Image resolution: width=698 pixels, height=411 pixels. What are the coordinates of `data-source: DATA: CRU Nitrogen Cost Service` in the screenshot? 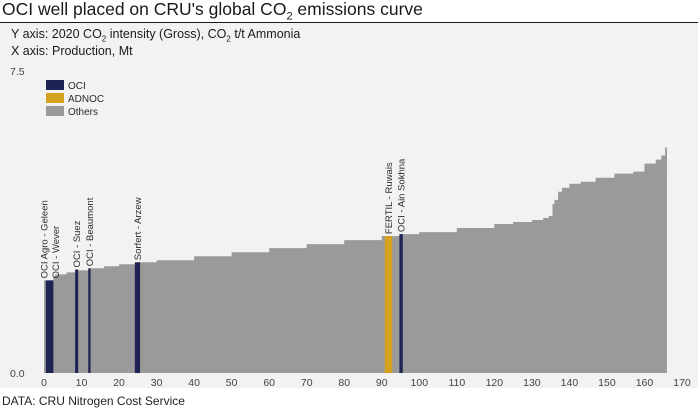 It's located at (93, 401).